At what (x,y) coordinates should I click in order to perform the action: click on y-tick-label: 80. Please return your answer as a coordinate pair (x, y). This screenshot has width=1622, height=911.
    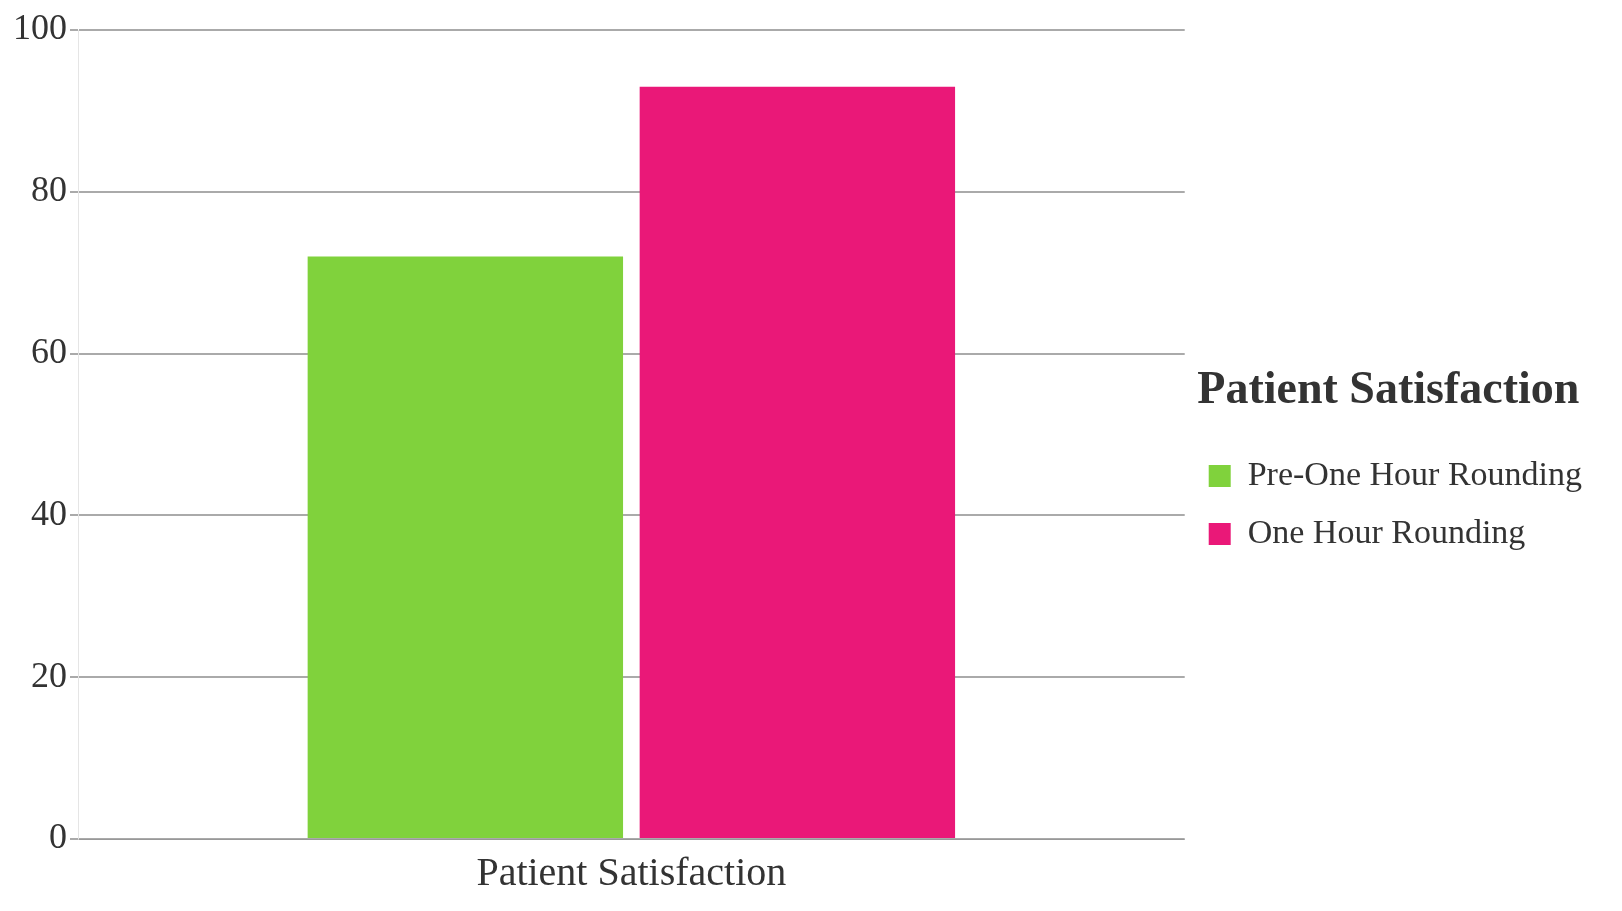
    Looking at the image, I should click on (49, 189).